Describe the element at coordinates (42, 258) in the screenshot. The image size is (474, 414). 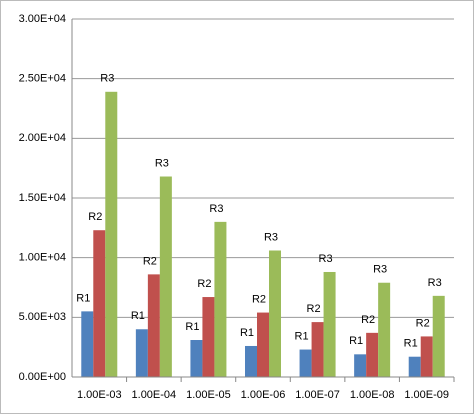
I see `y-tick-label: 1.00E+04` at that location.